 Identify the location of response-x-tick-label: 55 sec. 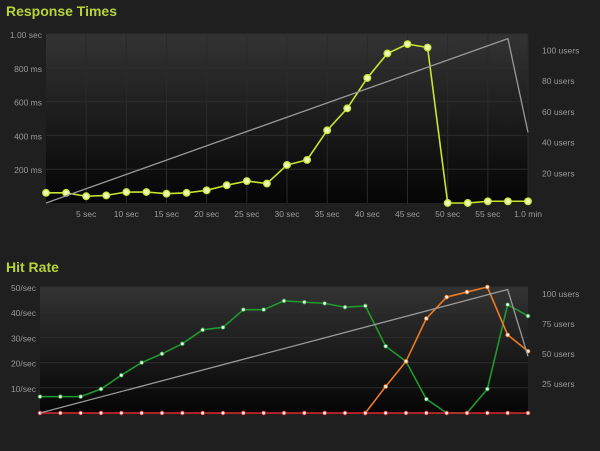
(488, 214).